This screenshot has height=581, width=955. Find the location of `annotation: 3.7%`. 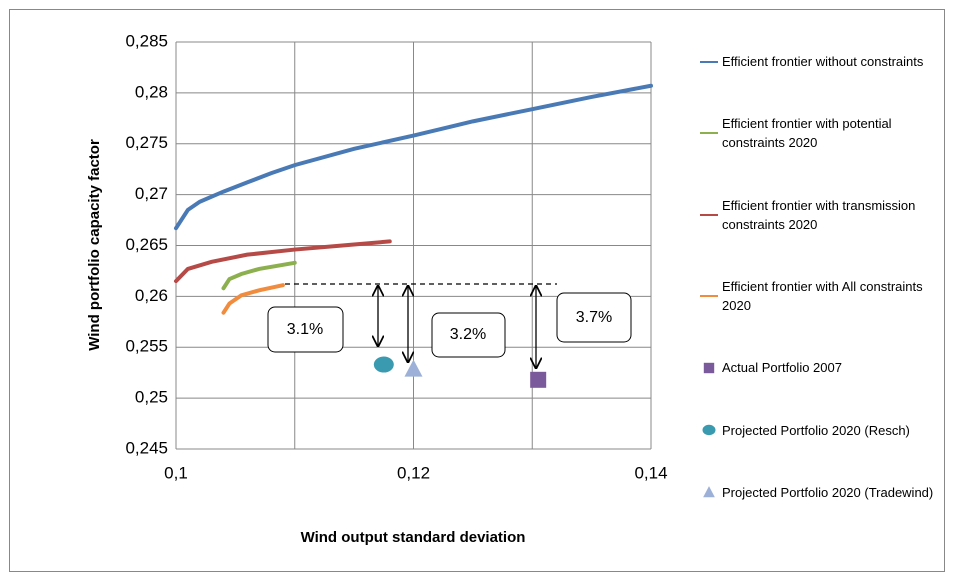

annotation: 3.7% is located at coordinates (594, 317).